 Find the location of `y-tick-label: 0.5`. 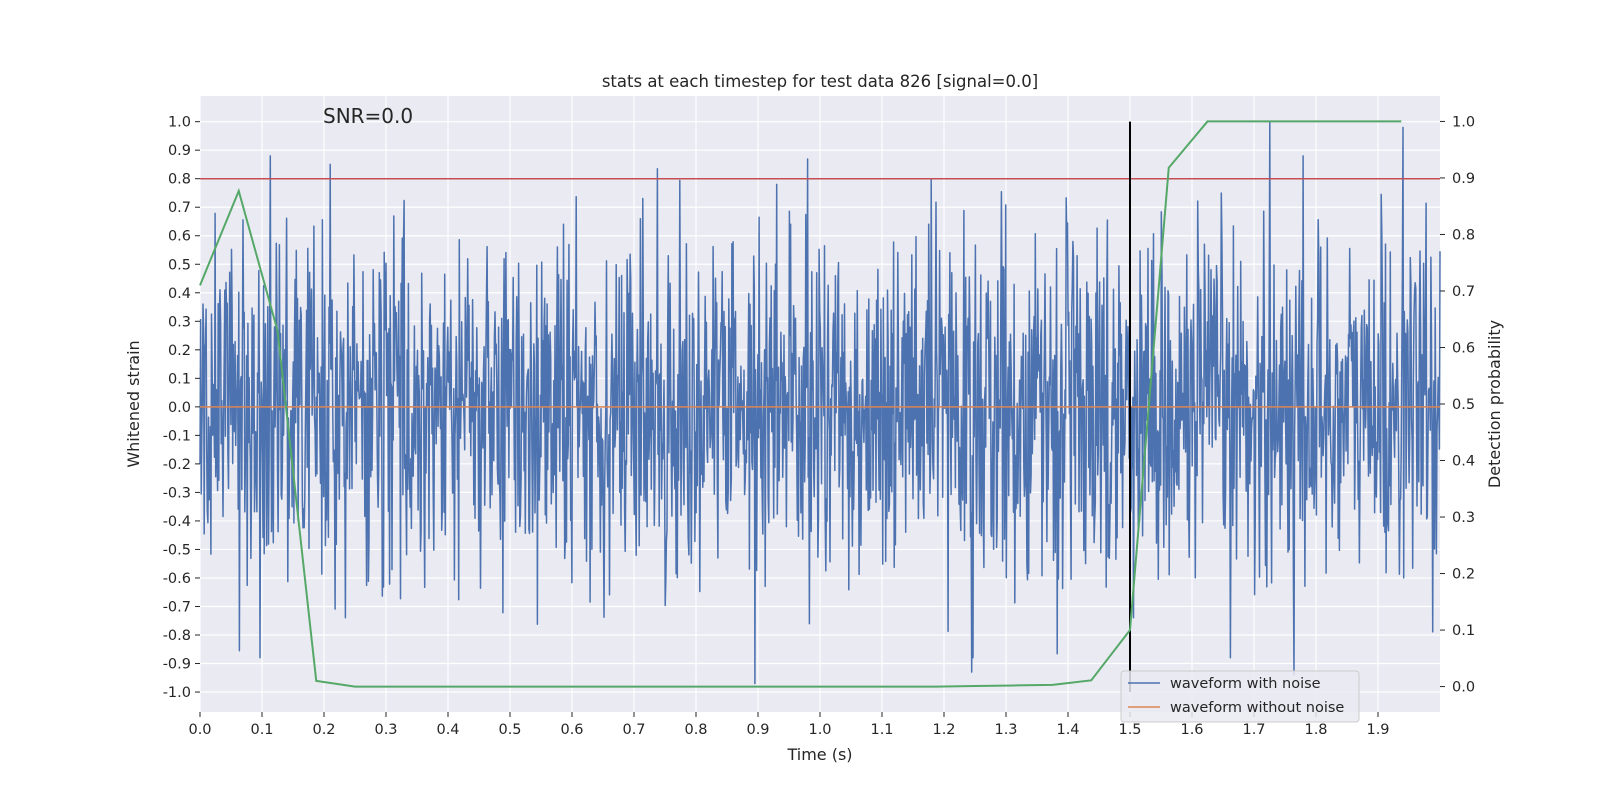

y-tick-label: 0.5 is located at coordinates (179, 265).